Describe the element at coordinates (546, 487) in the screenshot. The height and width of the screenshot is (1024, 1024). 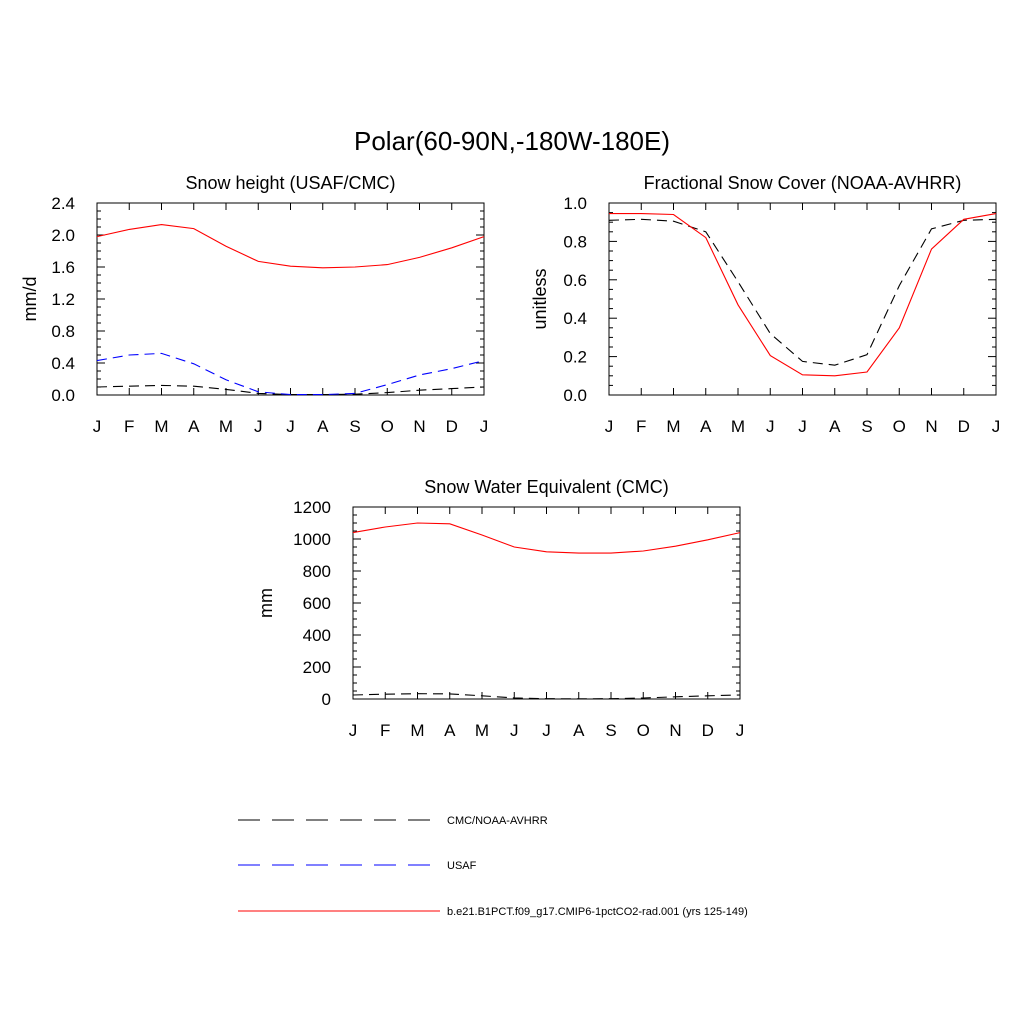
I see `panel-title: Snow Water Equivalent (CMC)` at that location.